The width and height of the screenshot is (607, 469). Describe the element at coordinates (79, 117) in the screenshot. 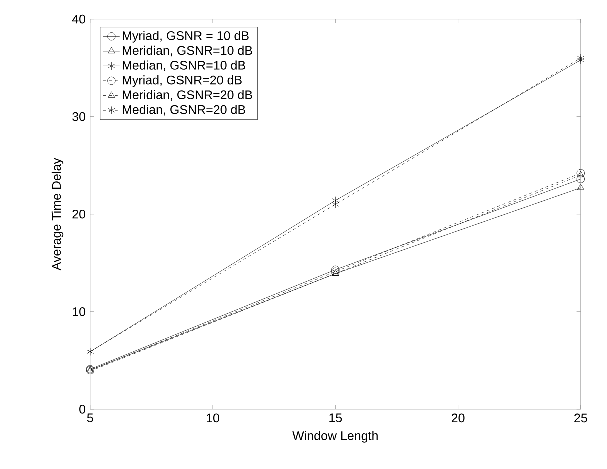

I see `y-tick-label: 30` at that location.